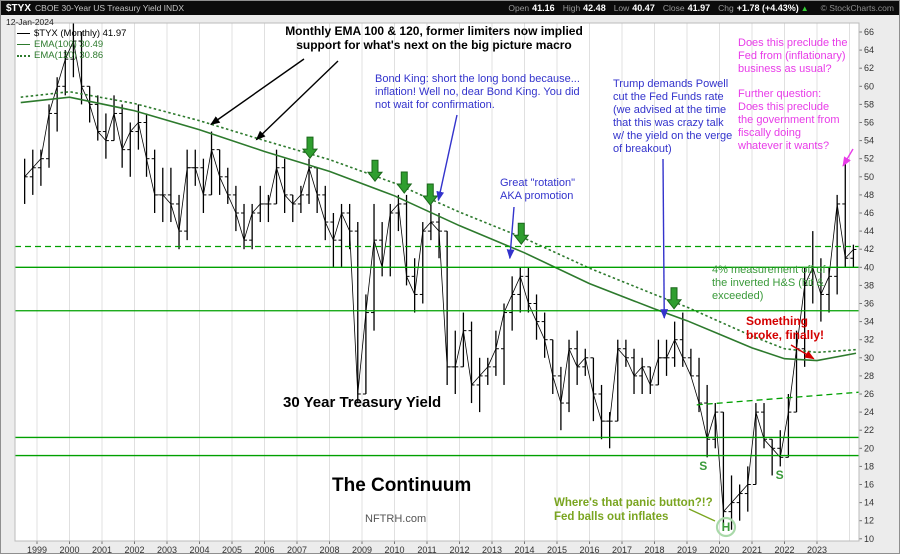  I want to click on legend-ema120-label: EMA(120) 30.86, so click(69, 55).